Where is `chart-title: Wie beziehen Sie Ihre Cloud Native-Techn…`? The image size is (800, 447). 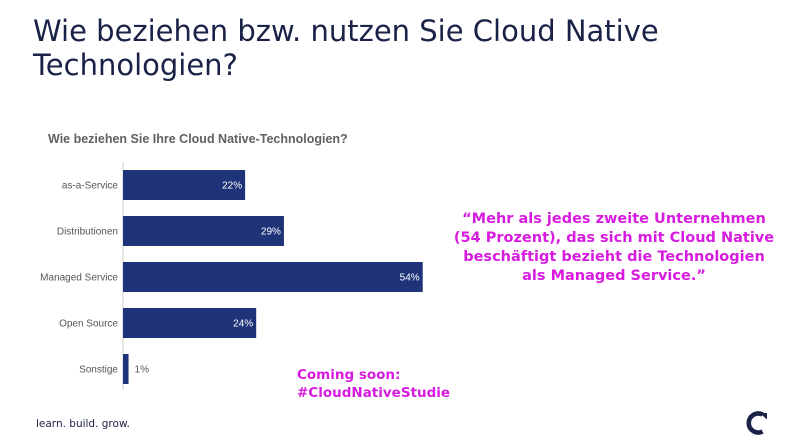 chart-title: Wie beziehen Sie Ihre Cloud Native-Techn… is located at coordinates (198, 139).